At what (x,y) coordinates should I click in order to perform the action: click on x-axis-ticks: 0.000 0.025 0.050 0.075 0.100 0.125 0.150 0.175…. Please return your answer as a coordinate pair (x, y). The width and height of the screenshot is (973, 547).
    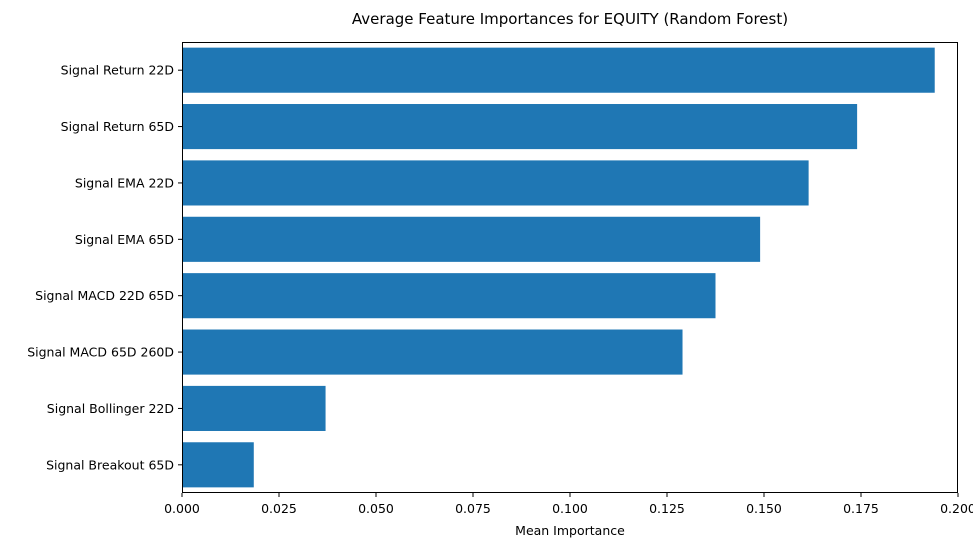
    Looking at the image, I should click on (568, 504).